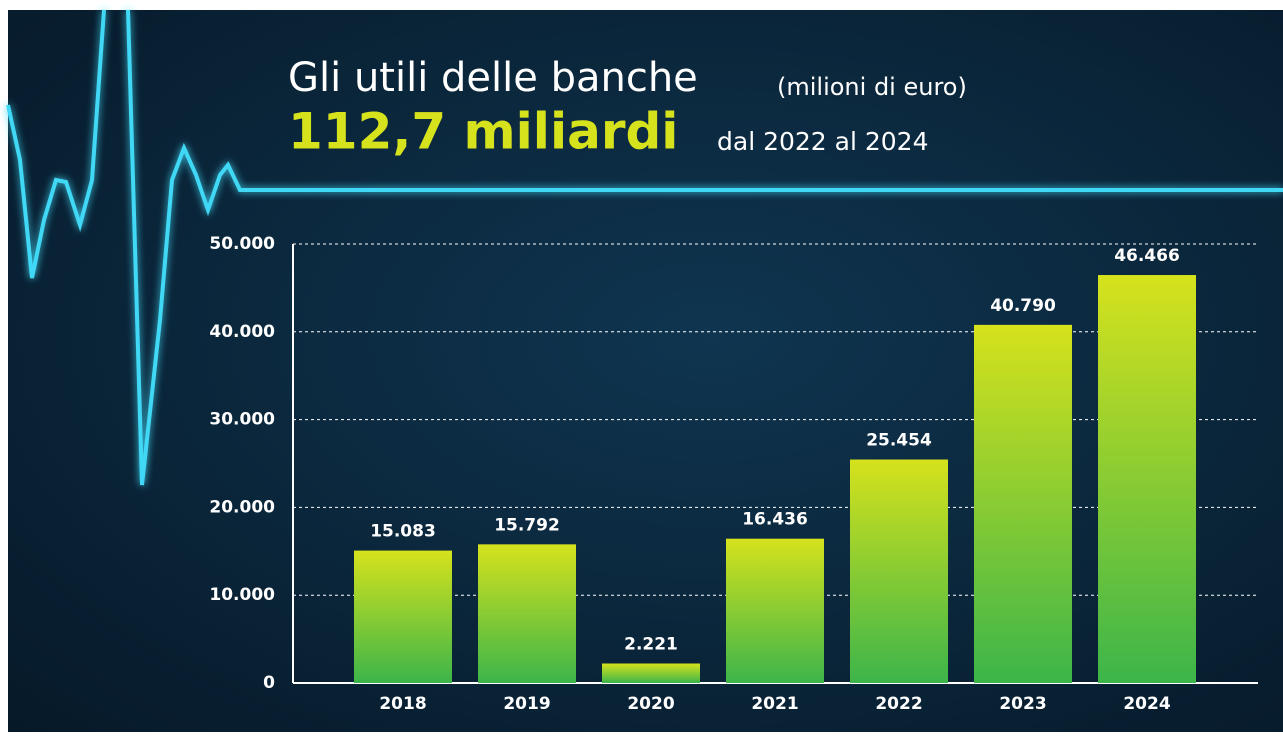 Image resolution: width=1283 pixels, height=737 pixels. What do you see at coordinates (403, 532) in the screenshot?
I see `value-label: 15.083` at bounding box center [403, 532].